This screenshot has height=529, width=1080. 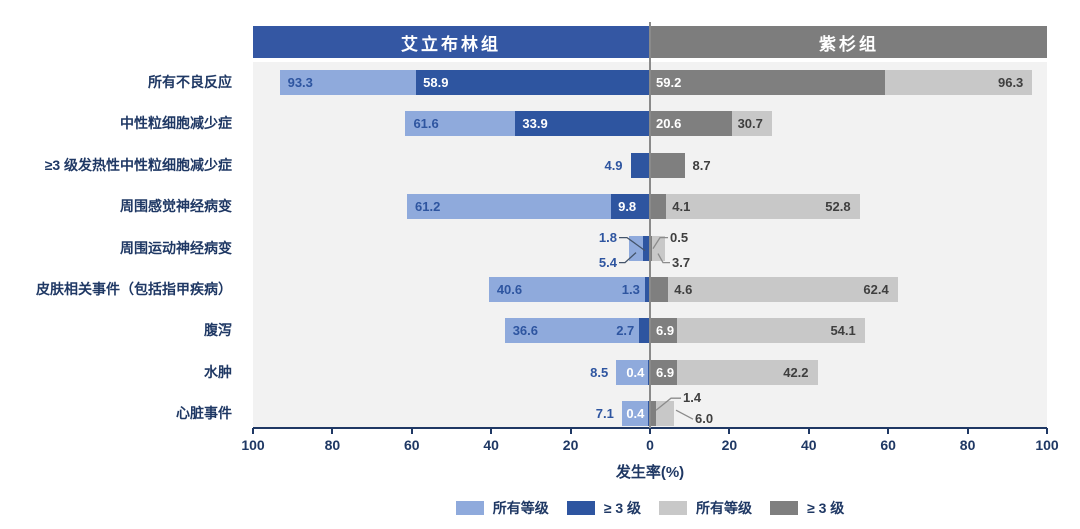 What do you see at coordinates (669, 82) in the screenshot?
I see `value-label: 59.2` at bounding box center [669, 82].